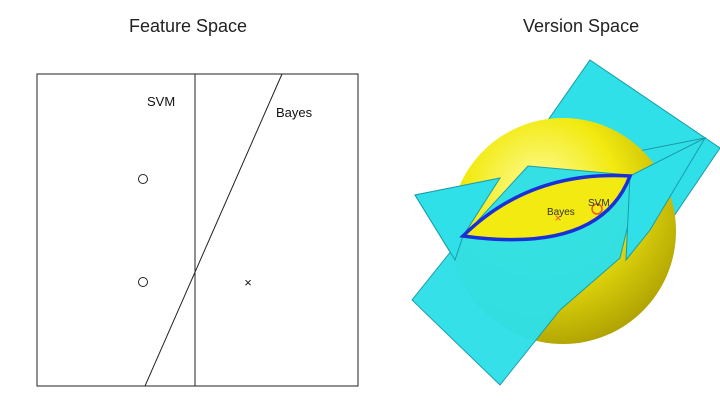 Image resolution: width=720 pixels, height=408 pixels. I want to click on version-space-title: Version Space, so click(581, 26).